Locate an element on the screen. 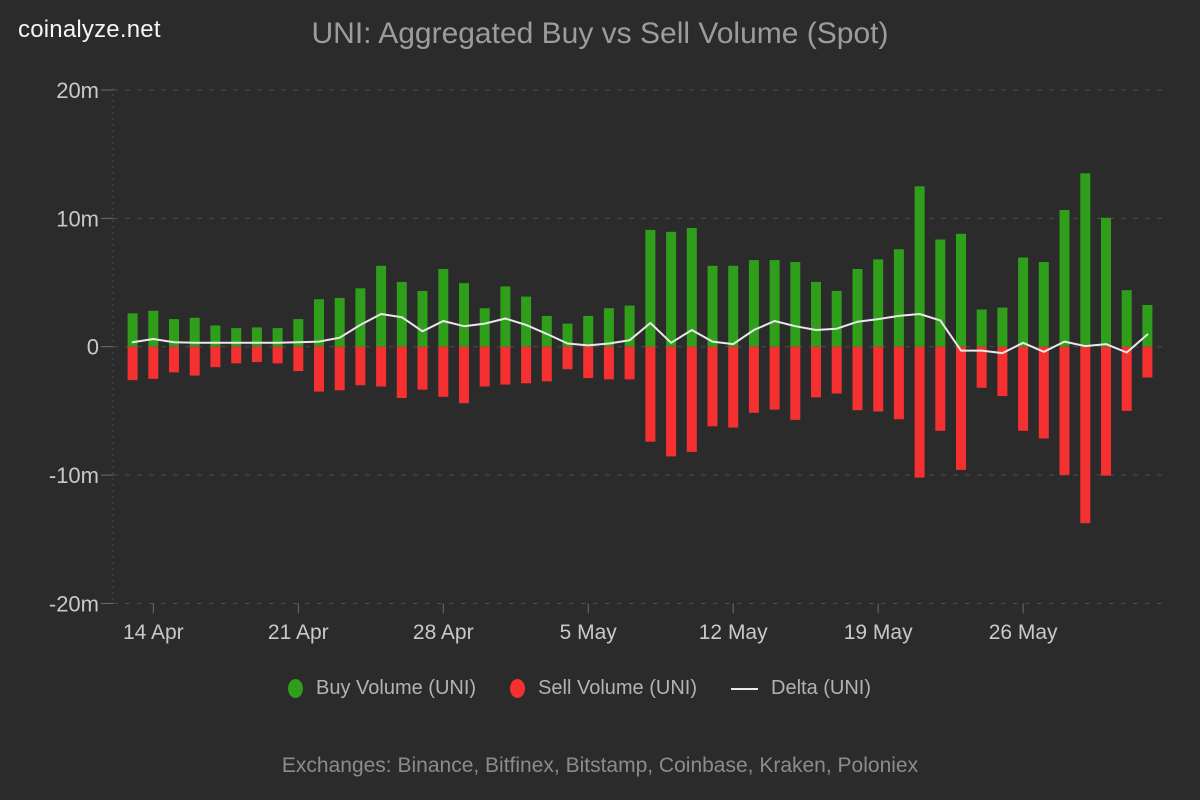 The height and width of the screenshot is (800, 1200). delta-line is located at coordinates (640, 334).